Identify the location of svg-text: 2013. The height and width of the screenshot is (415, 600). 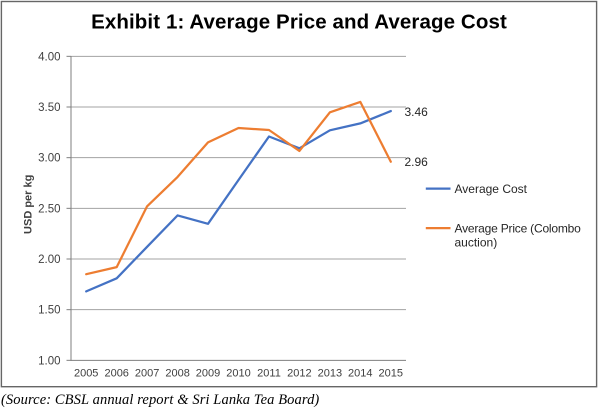
(330, 374).